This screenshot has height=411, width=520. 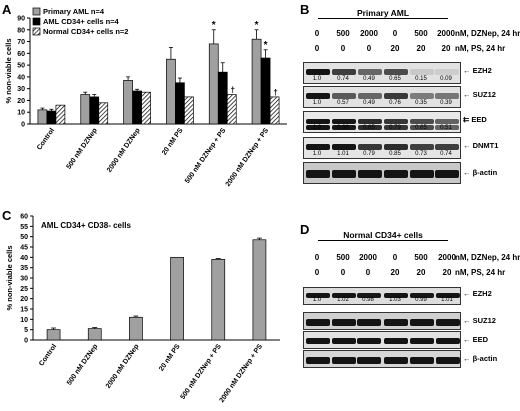 I want to click on quantification-row: 1.0 0.57 0.49 0.76 0.35 0.39, so click(x=260, y=104).